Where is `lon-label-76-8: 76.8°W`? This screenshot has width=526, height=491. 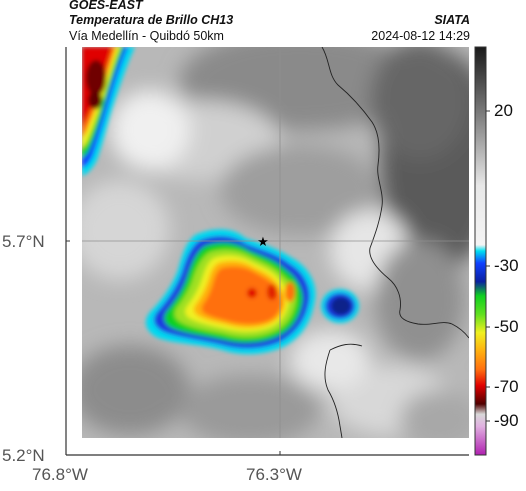
lon-label-76-8: 76.8°W is located at coordinates (60, 474).